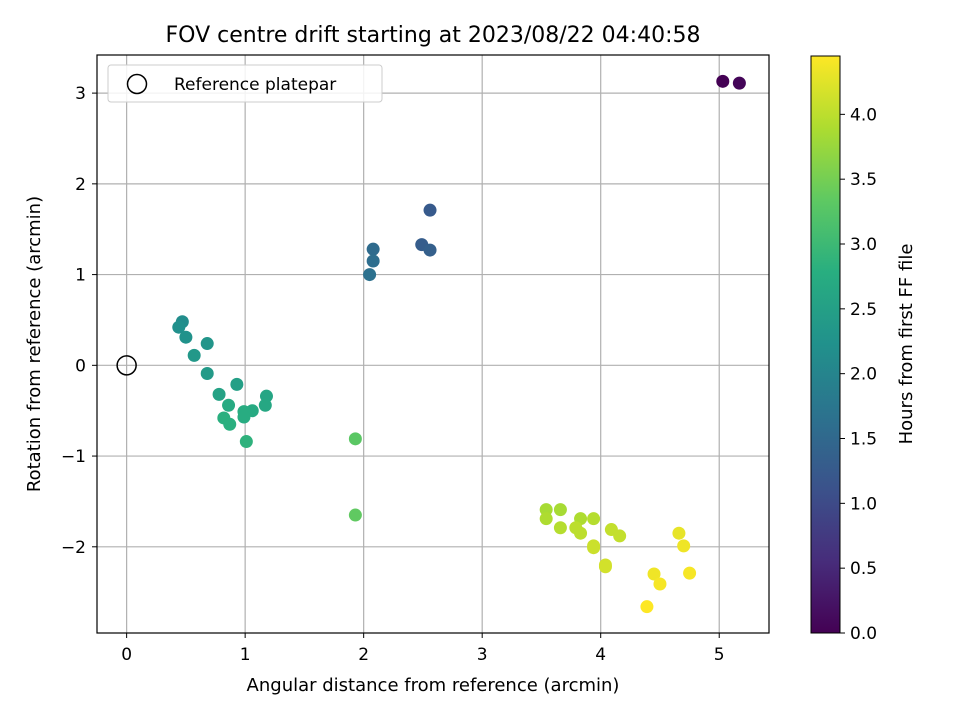 The height and width of the screenshot is (724, 960). What do you see at coordinates (363, 655) in the screenshot?
I see `x-tick-label: 2` at bounding box center [363, 655].